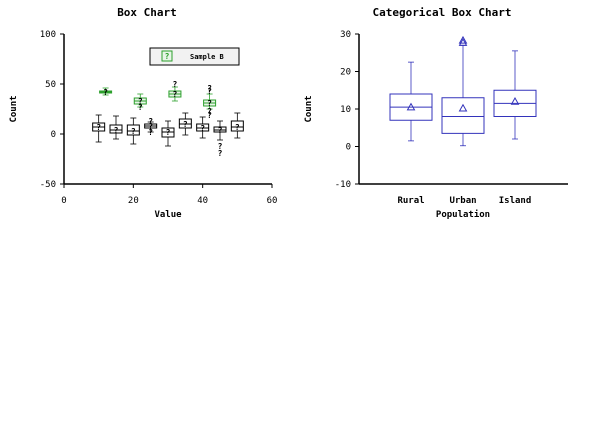 The image size is (590, 442). What do you see at coordinates (48, 35) in the screenshot?
I see `y-tick-label: 100` at bounding box center [48, 35].